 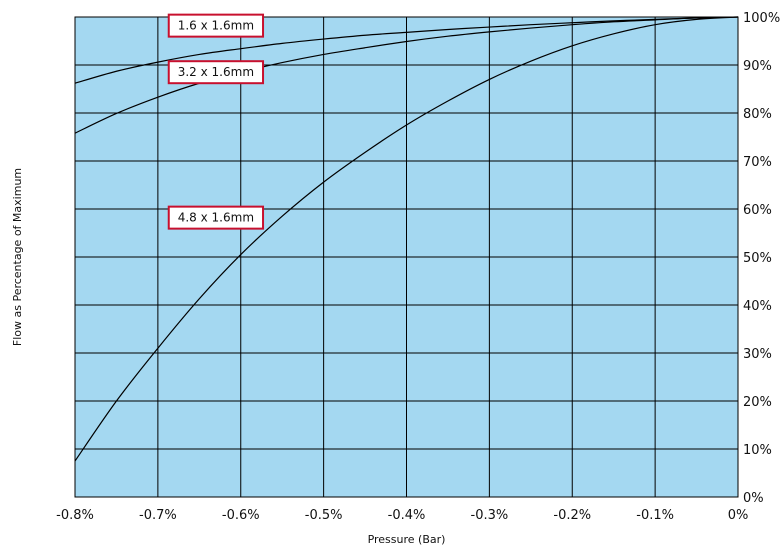 What do you see at coordinates (753, 498) in the screenshot?
I see `y-tick-label: 0%` at bounding box center [753, 498].